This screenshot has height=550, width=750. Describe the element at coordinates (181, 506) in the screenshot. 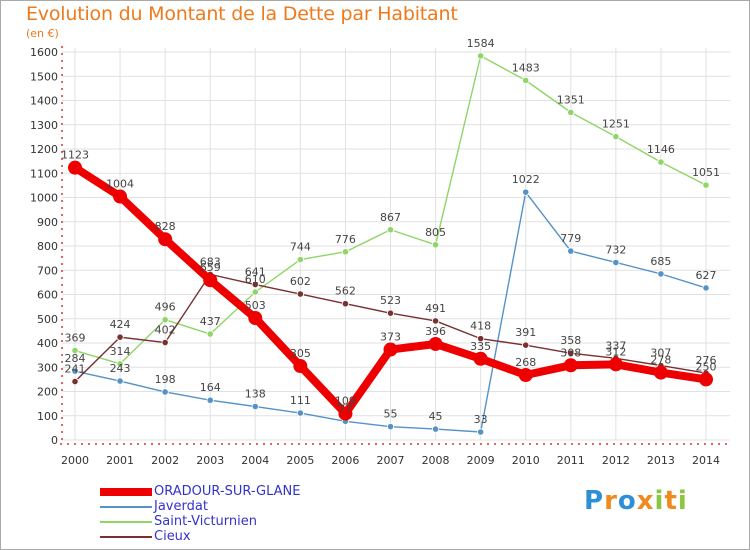

I see `legend-label: Javerdat` at that location.